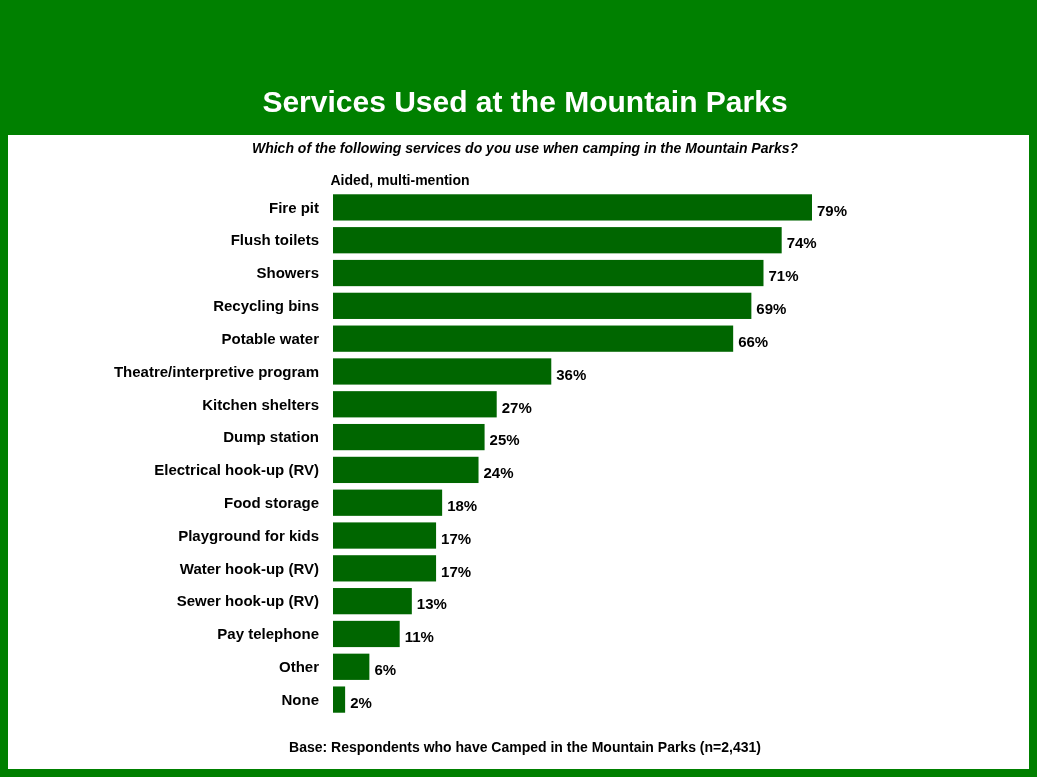 The height and width of the screenshot is (777, 1037). Describe the element at coordinates (266, 306) in the screenshot. I see `y-tick-label: Recycling bins` at that location.